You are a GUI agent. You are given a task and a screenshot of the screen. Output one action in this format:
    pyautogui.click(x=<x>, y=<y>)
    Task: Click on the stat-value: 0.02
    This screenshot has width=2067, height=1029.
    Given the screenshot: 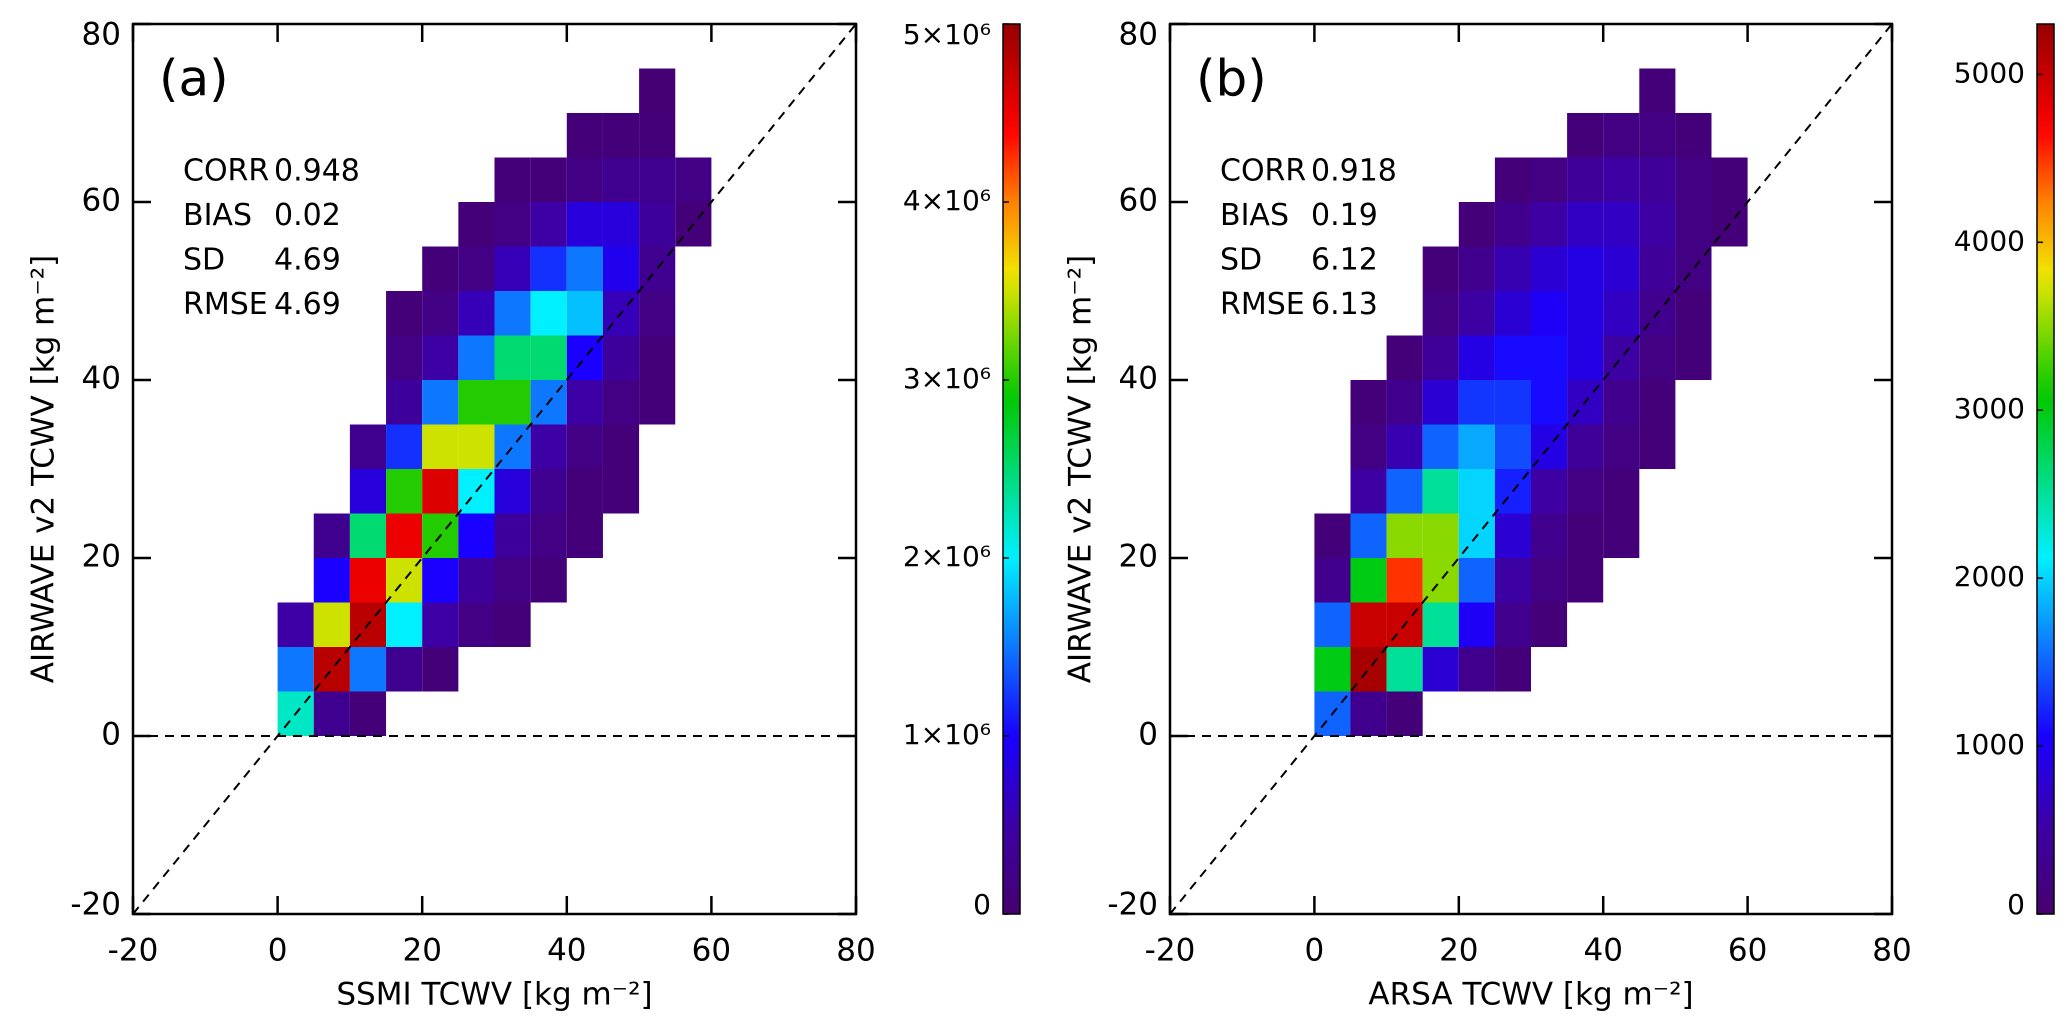 What is the action you would take?
    pyautogui.click(x=307, y=215)
    